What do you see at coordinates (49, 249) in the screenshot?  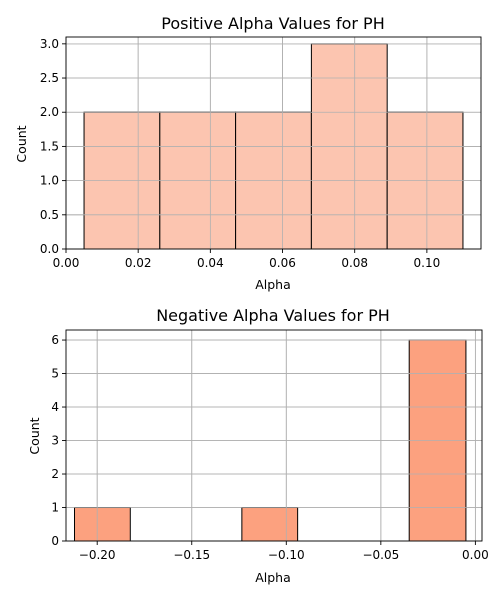 I see `y-tick-label: 0.0` at bounding box center [49, 249].